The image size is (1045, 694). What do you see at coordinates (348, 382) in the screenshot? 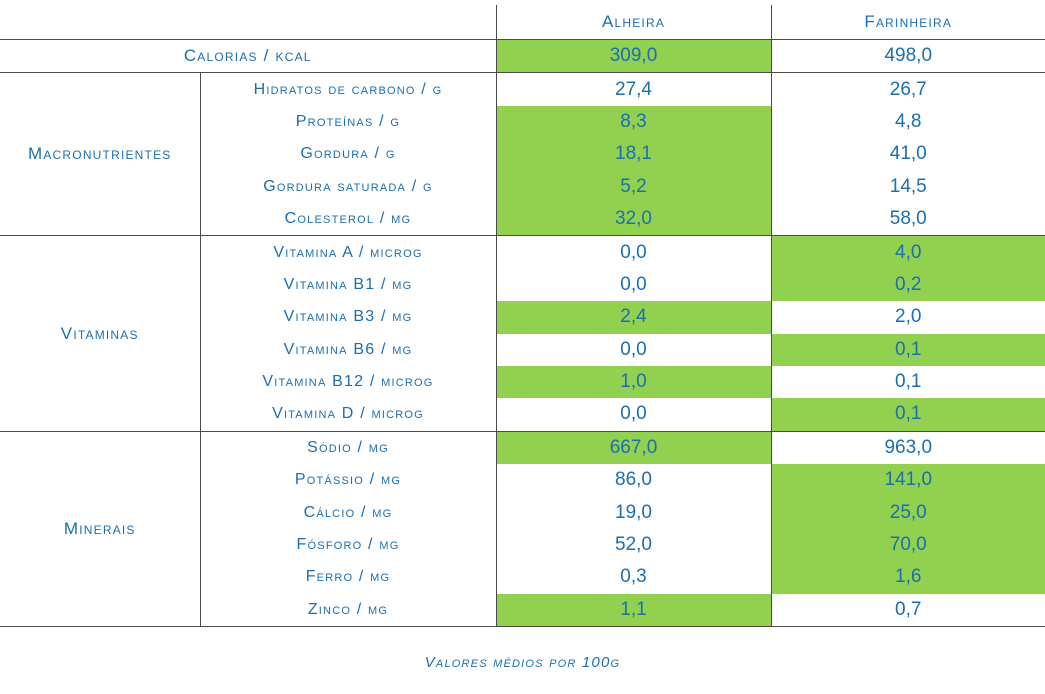
I see `nutrient-label: Vitamina B12 / microg` at bounding box center [348, 382].